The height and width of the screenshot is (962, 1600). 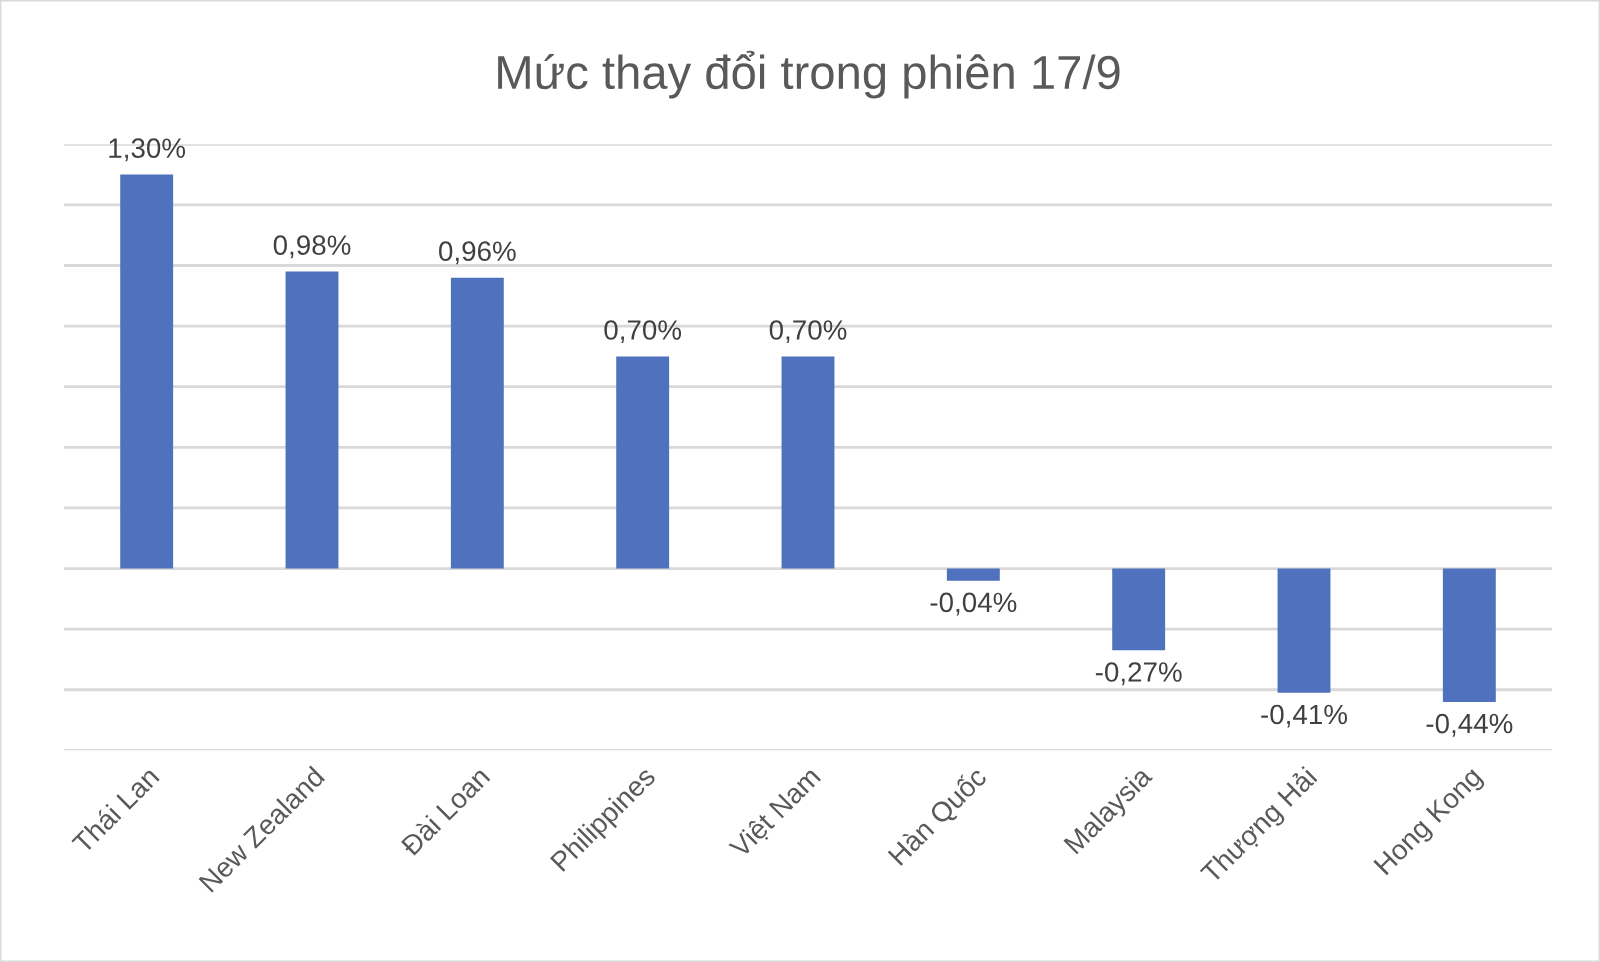 I want to click on x-tick-label: Thái Lan, so click(x=115, y=810).